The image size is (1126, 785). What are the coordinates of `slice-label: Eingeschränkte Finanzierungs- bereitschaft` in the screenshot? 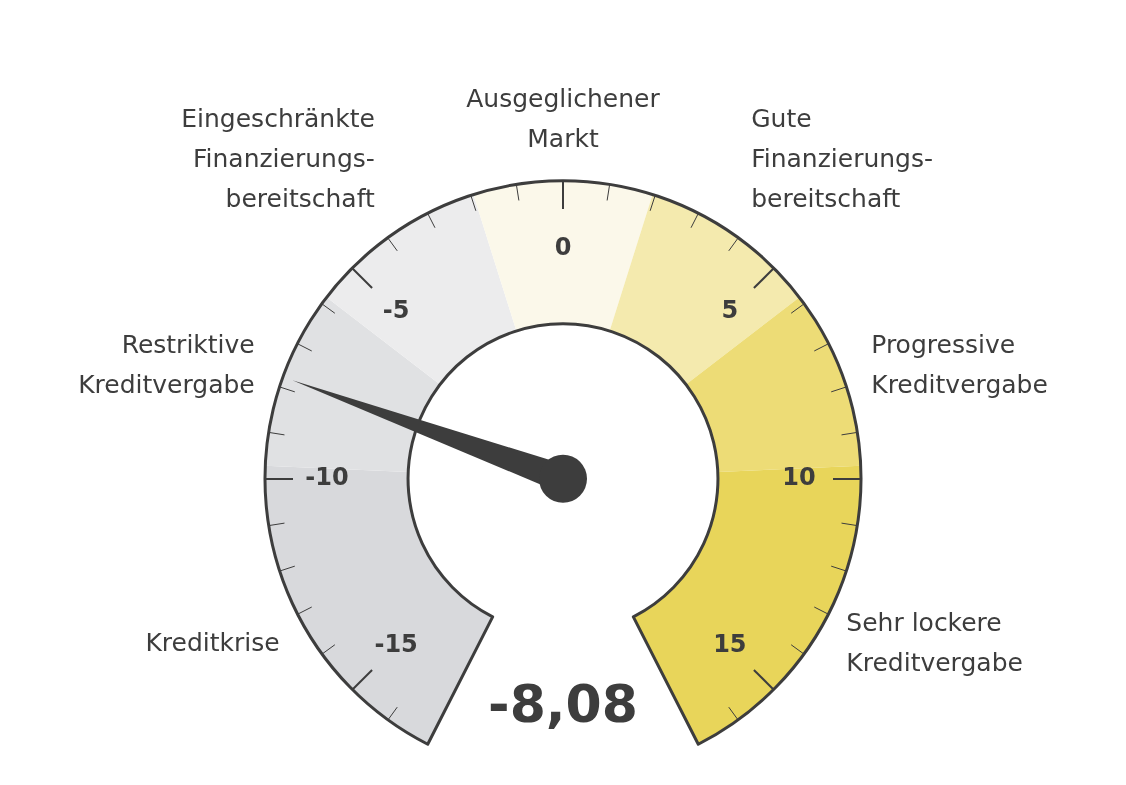 It's located at (278, 158).